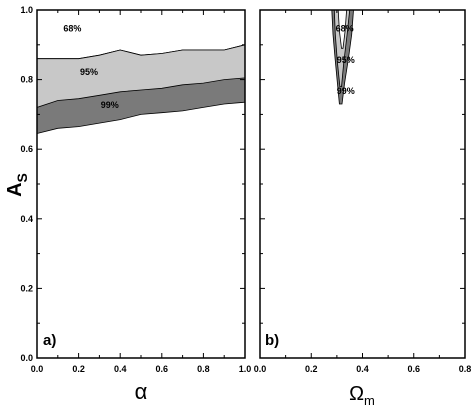 The height and width of the screenshot is (415, 471). What do you see at coordinates (22, 177) in the screenshot?
I see `y-axis-title-subscript: S` at bounding box center [22, 177].